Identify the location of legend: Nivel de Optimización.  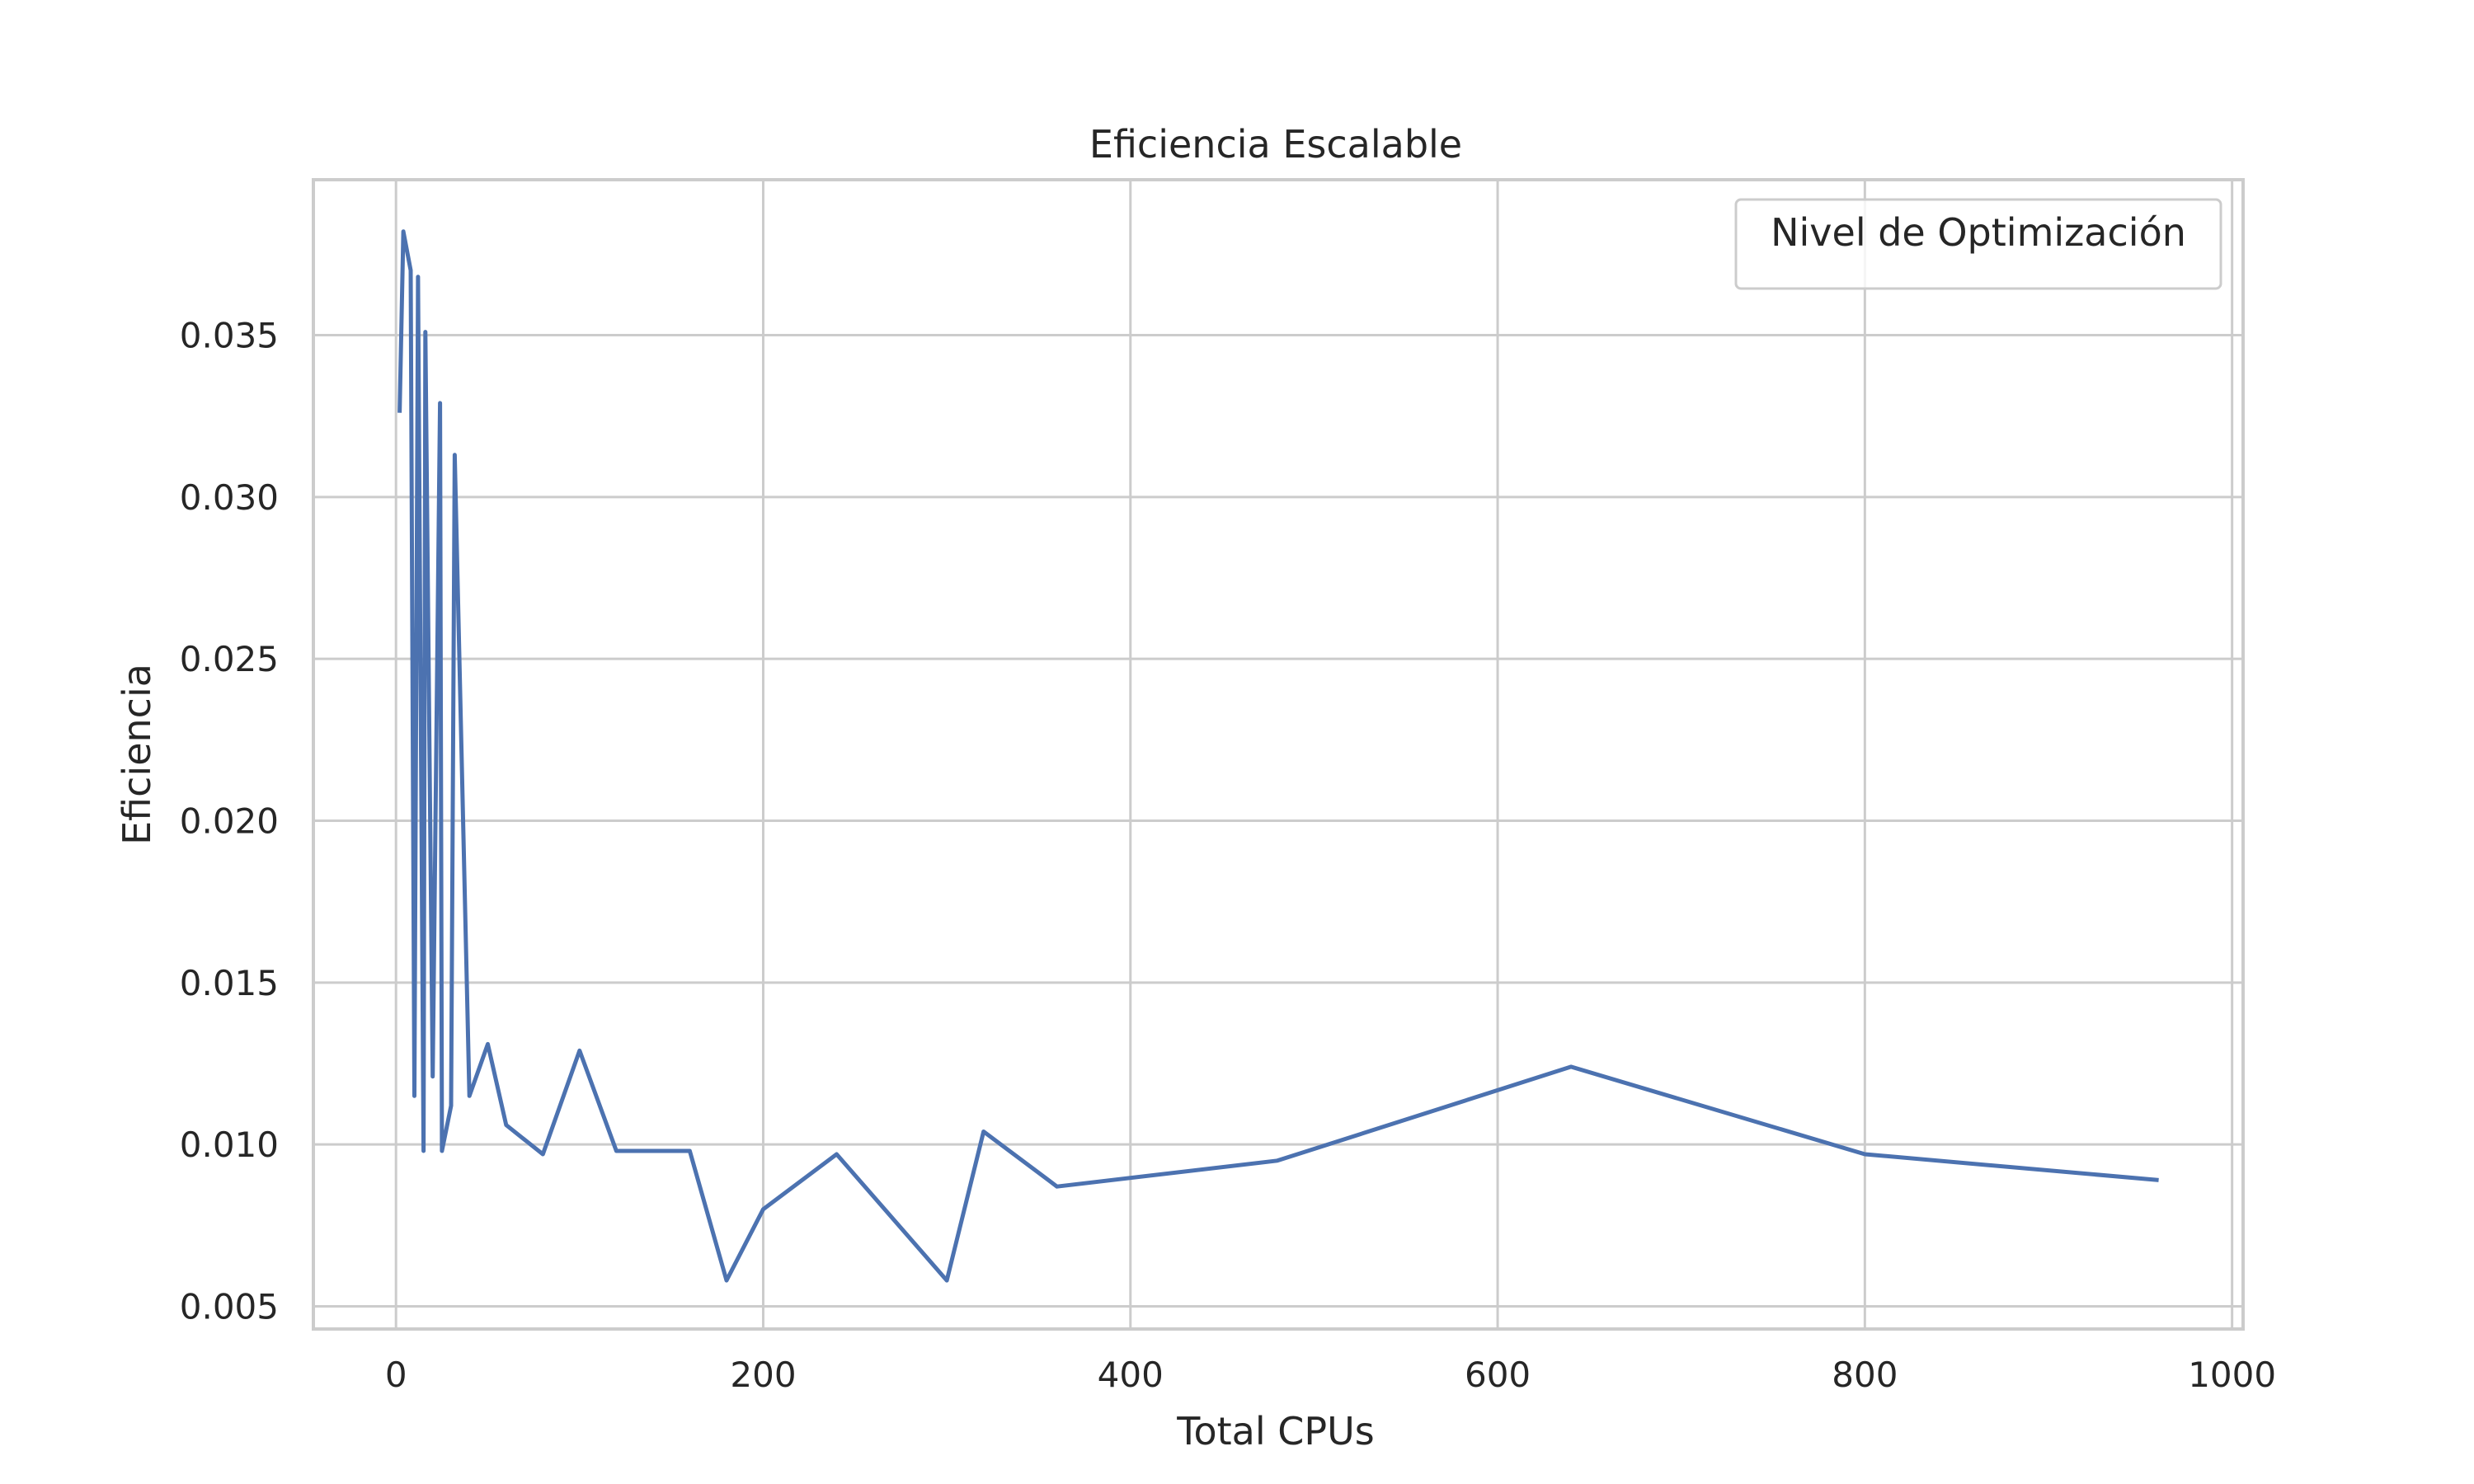
(1978, 244).